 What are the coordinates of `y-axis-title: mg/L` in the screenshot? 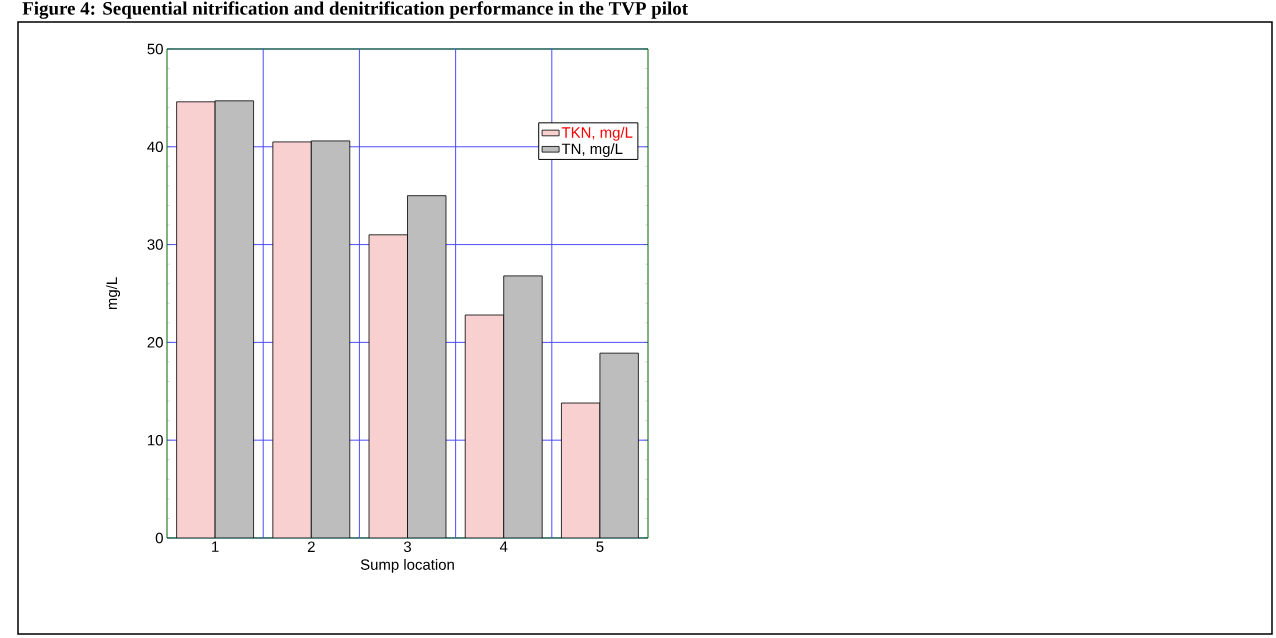 It's located at (113, 293).